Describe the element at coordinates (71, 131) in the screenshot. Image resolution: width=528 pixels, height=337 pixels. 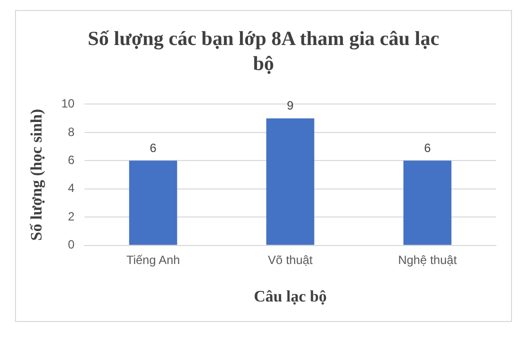
I see `y-tick-label: 8` at that location.